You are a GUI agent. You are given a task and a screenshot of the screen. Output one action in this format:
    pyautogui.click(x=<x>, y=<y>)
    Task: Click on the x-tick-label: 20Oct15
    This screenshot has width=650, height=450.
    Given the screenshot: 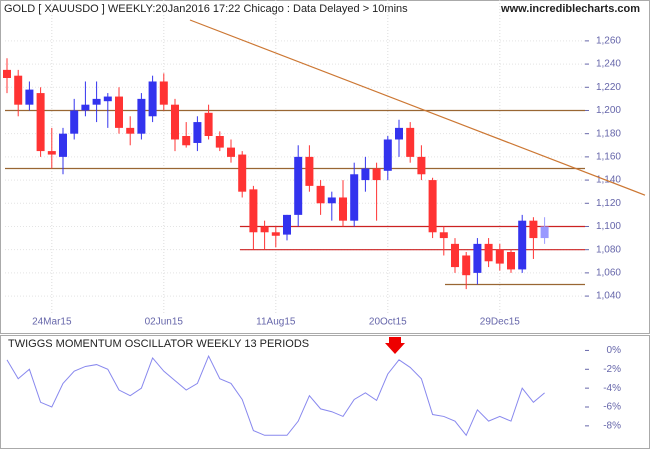 What is the action you would take?
    pyautogui.click(x=388, y=322)
    